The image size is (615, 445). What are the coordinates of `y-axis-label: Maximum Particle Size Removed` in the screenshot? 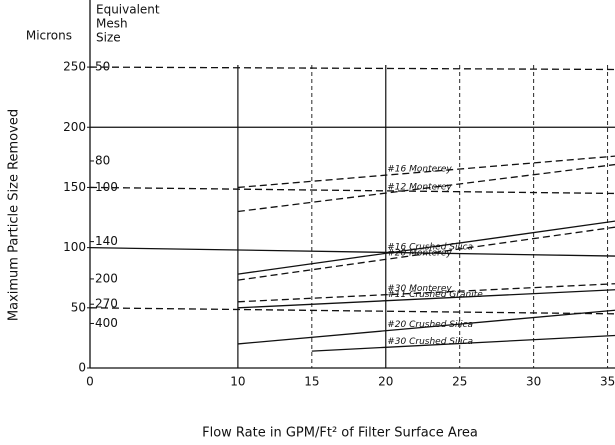 It's located at (14, 215).